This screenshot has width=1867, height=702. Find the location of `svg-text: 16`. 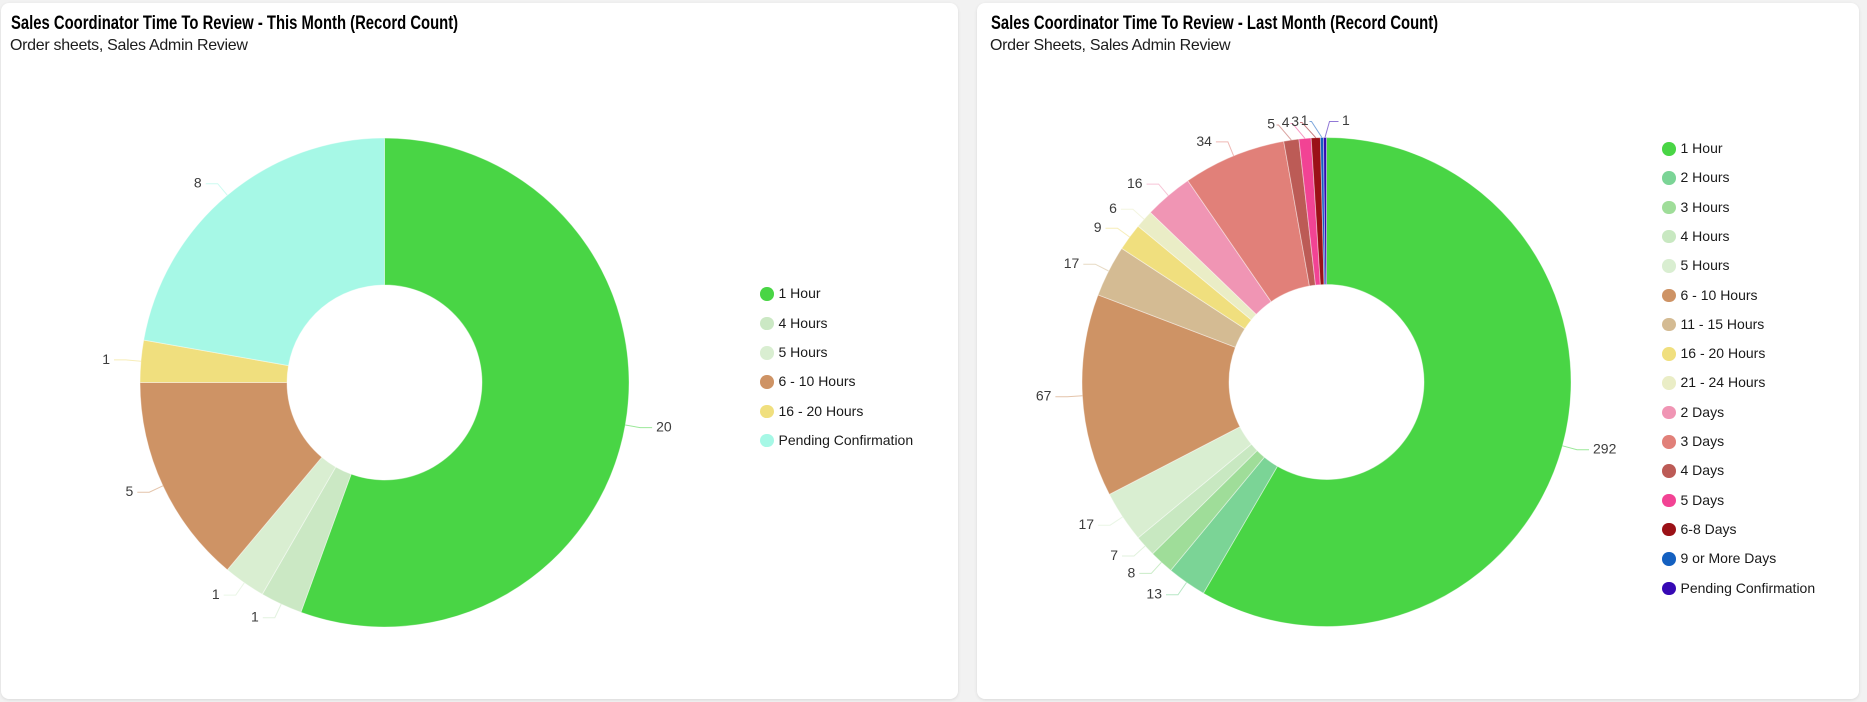

svg-text: 16 is located at coordinates (1135, 183).